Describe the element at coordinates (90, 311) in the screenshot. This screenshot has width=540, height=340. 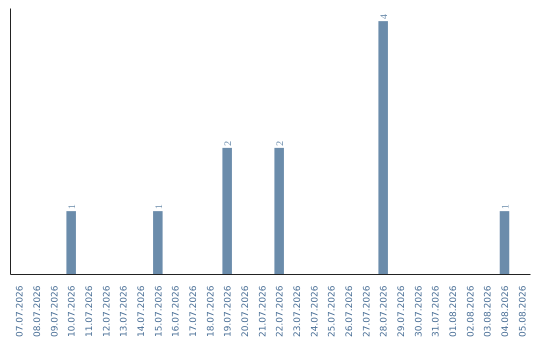
I see `x-tick-label: 11.07.2026` at that location.